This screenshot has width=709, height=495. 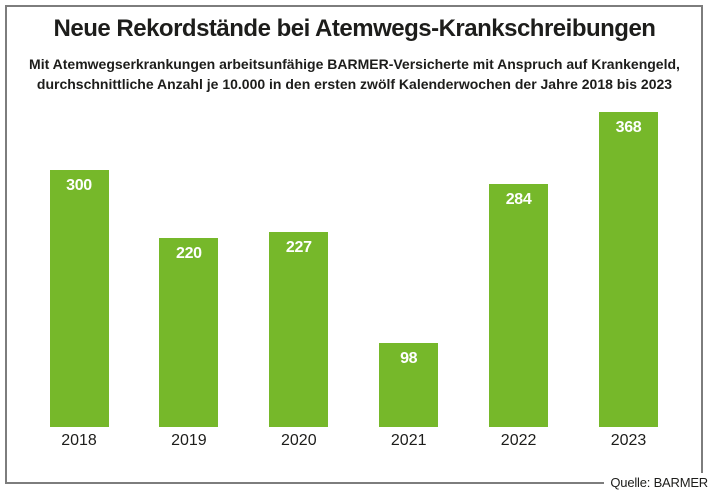 I want to click on bar-2019: 220, so click(x=189, y=332).